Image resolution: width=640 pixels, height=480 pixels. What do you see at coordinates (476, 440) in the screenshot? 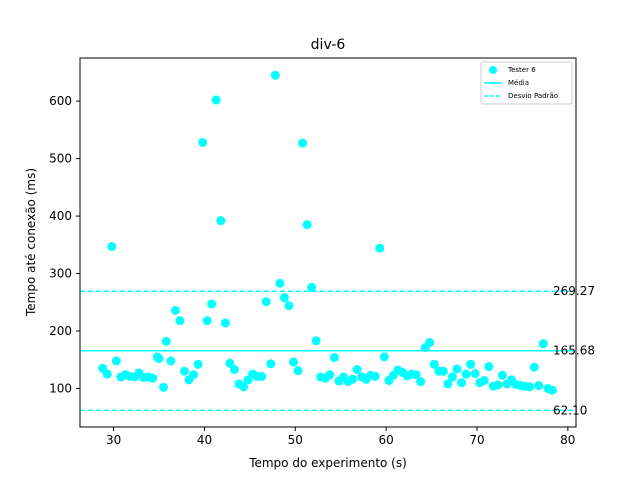
I see `x-tick-label: 70` at bounding box center [476, 440].